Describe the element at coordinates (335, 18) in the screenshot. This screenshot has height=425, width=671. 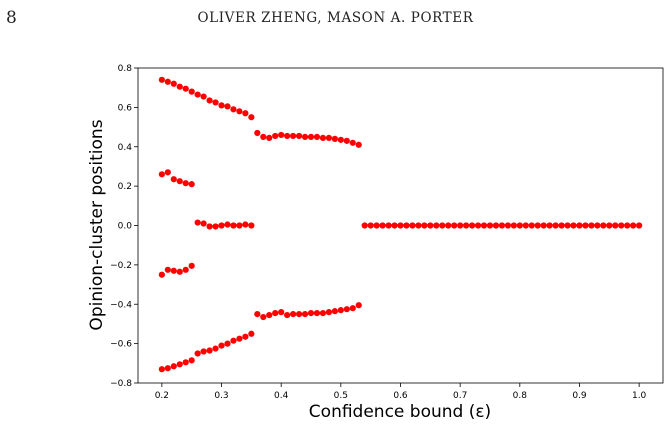
I see `running-head: OLIVER ZHENG, MASON A. PORTER` at that location.